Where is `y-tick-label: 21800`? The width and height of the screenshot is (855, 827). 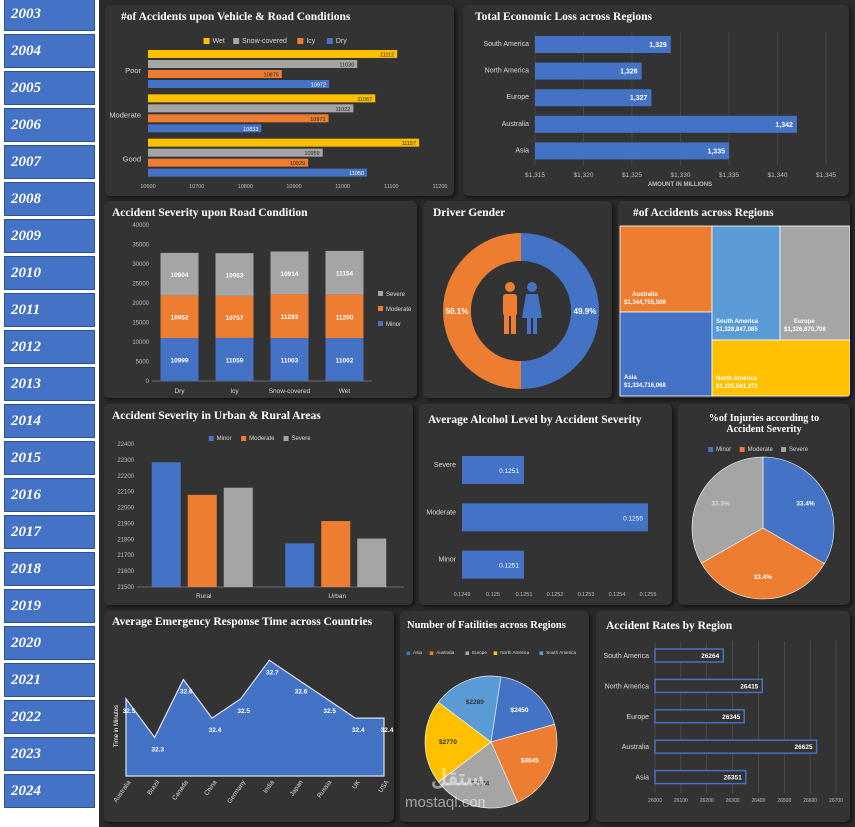
y-tick-label: 21800 is located at coordinates (125, 540).